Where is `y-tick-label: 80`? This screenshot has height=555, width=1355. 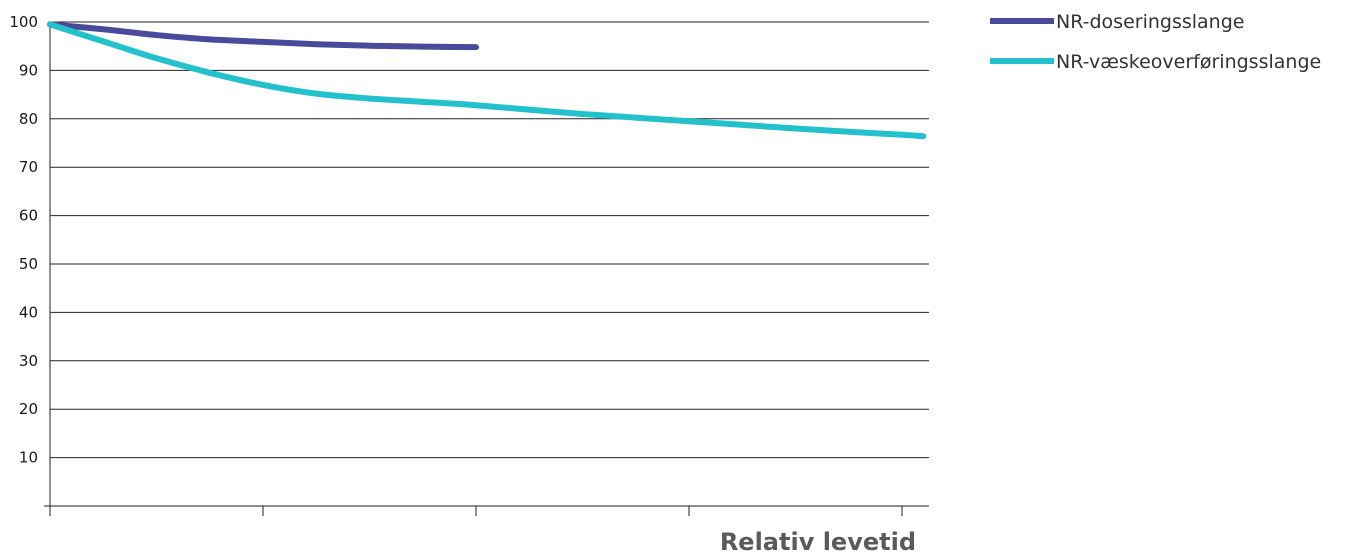 y-tick-label: 80 is located at coordinates (28, 119).